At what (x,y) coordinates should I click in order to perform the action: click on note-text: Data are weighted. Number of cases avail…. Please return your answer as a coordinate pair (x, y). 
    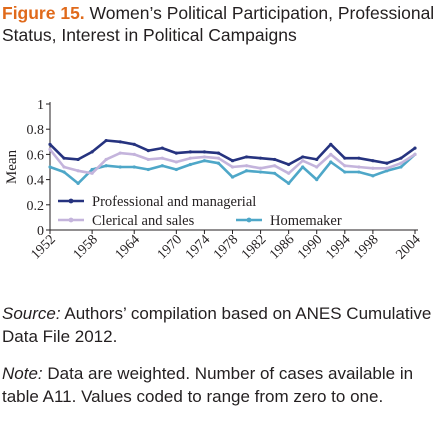
    Looking at the image, I should click on (208, 385).